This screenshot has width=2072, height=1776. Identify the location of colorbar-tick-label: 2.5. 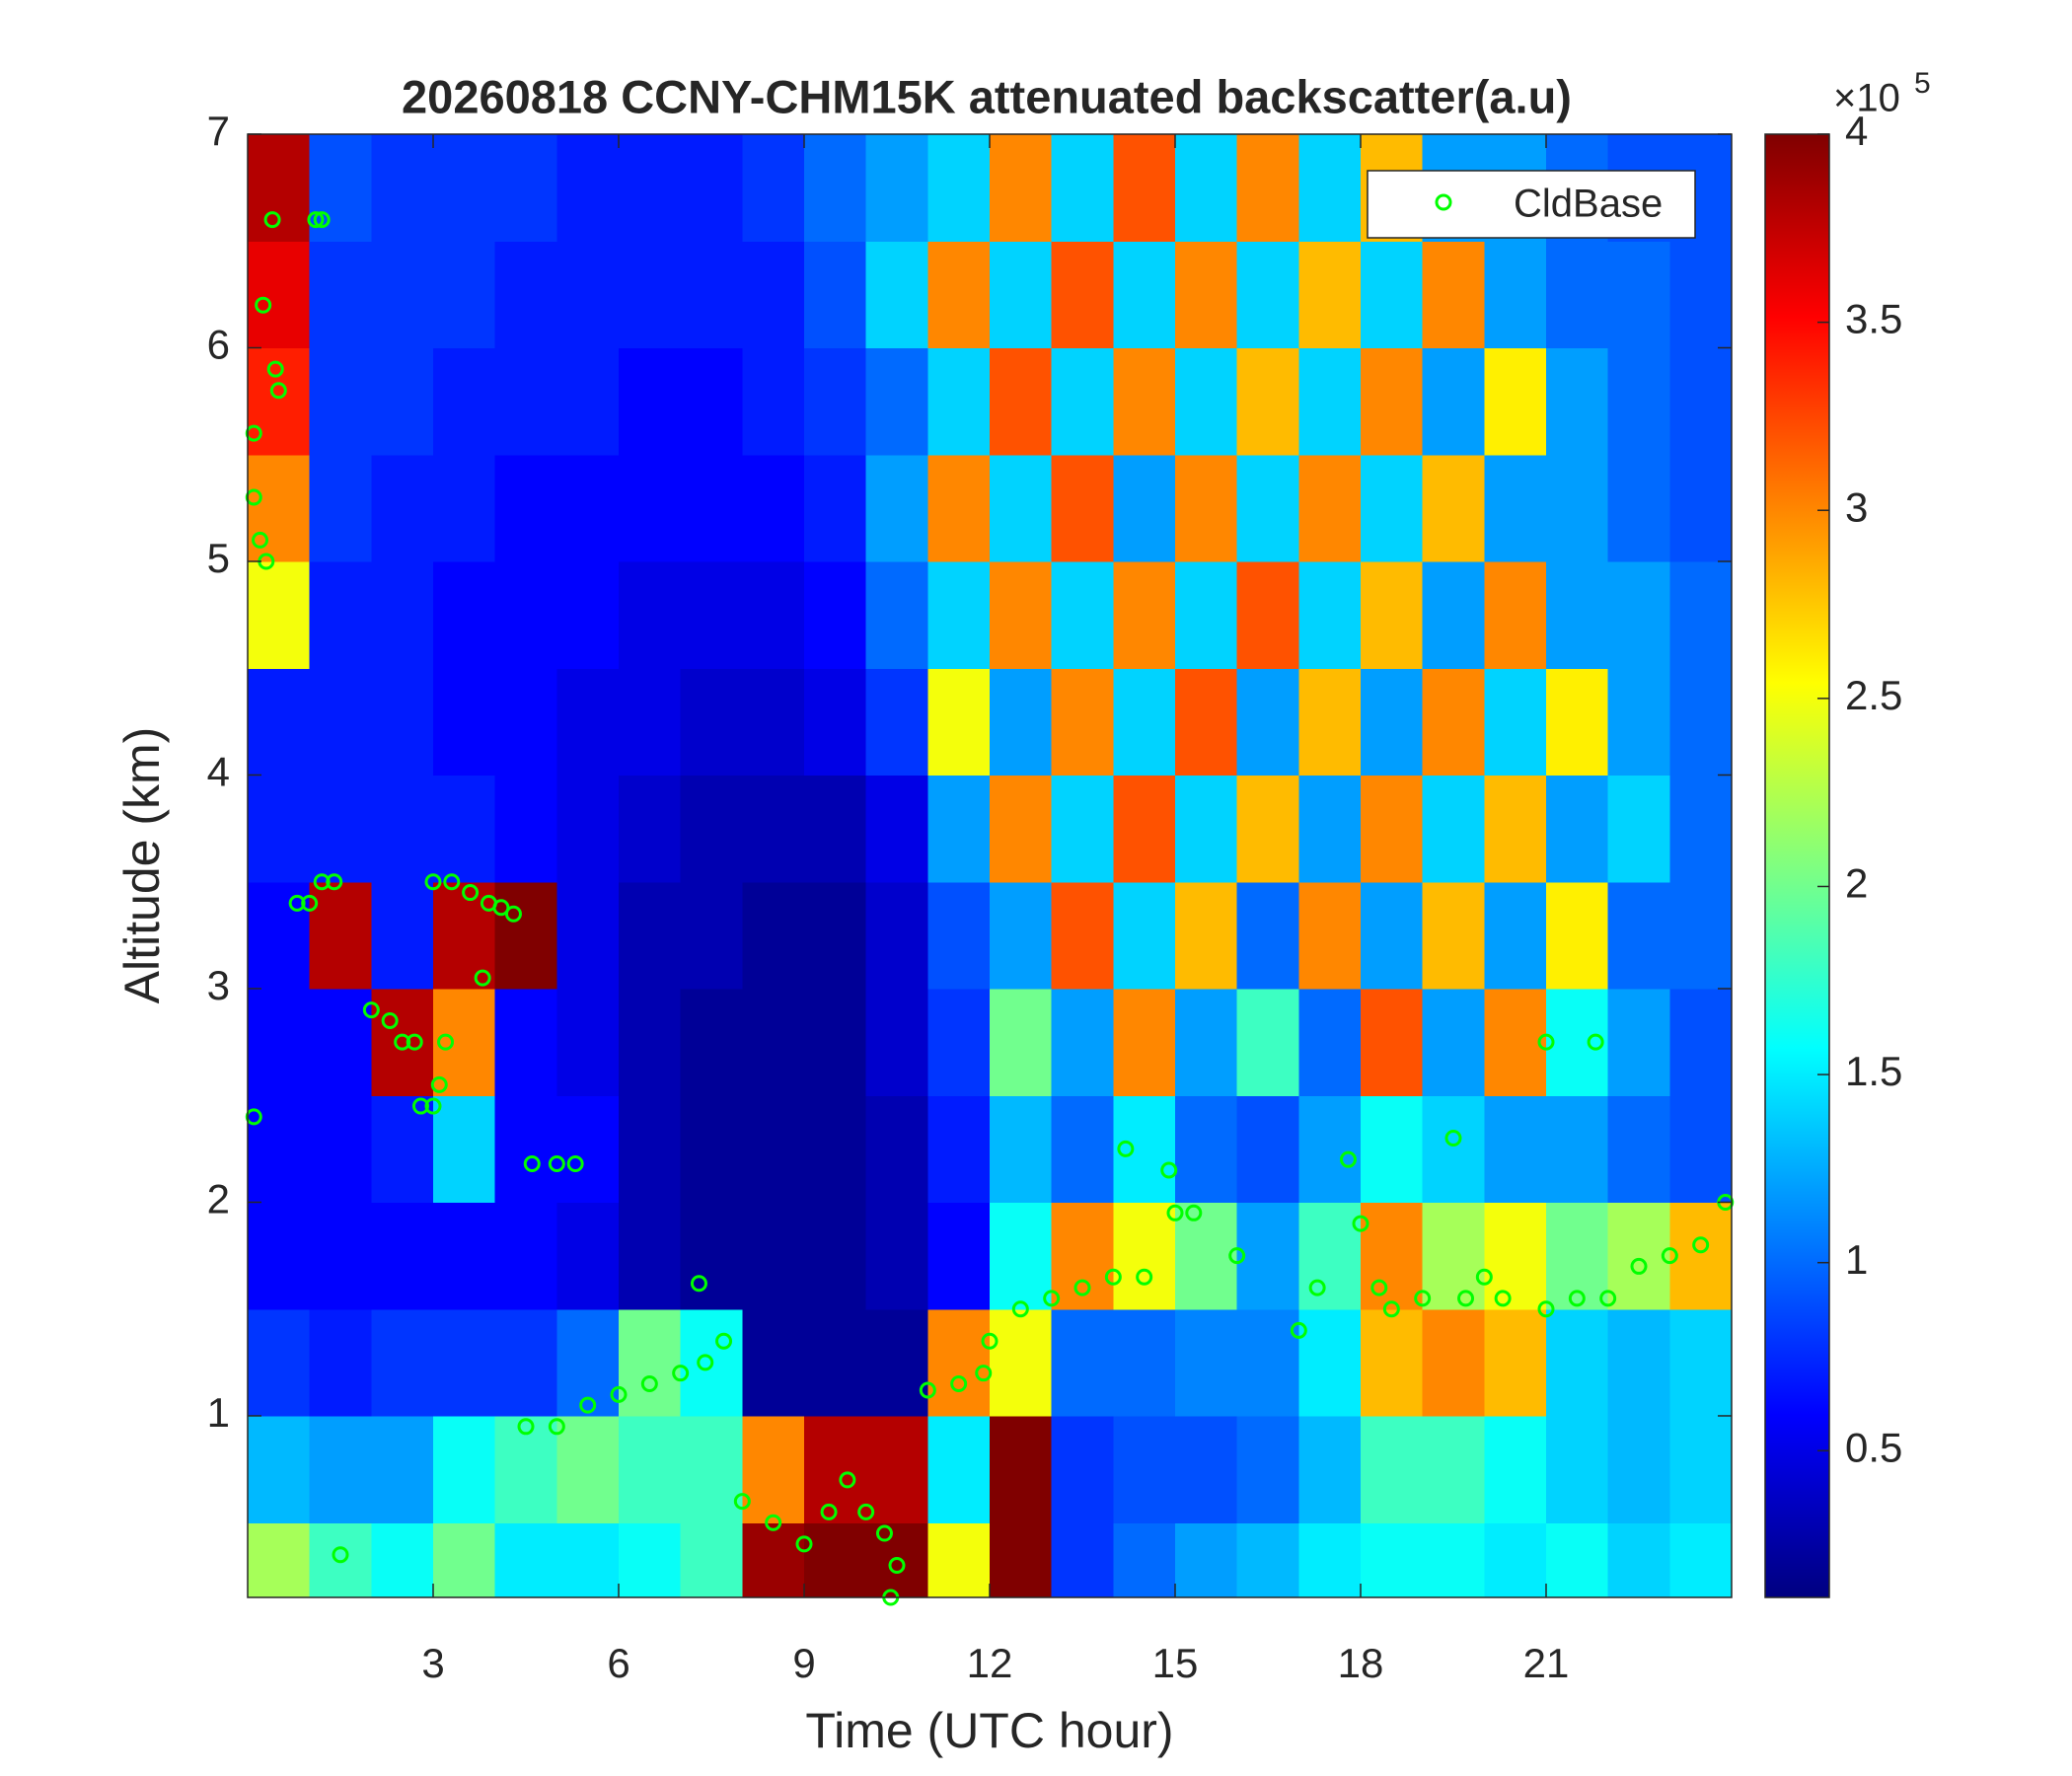
(1874, 695).